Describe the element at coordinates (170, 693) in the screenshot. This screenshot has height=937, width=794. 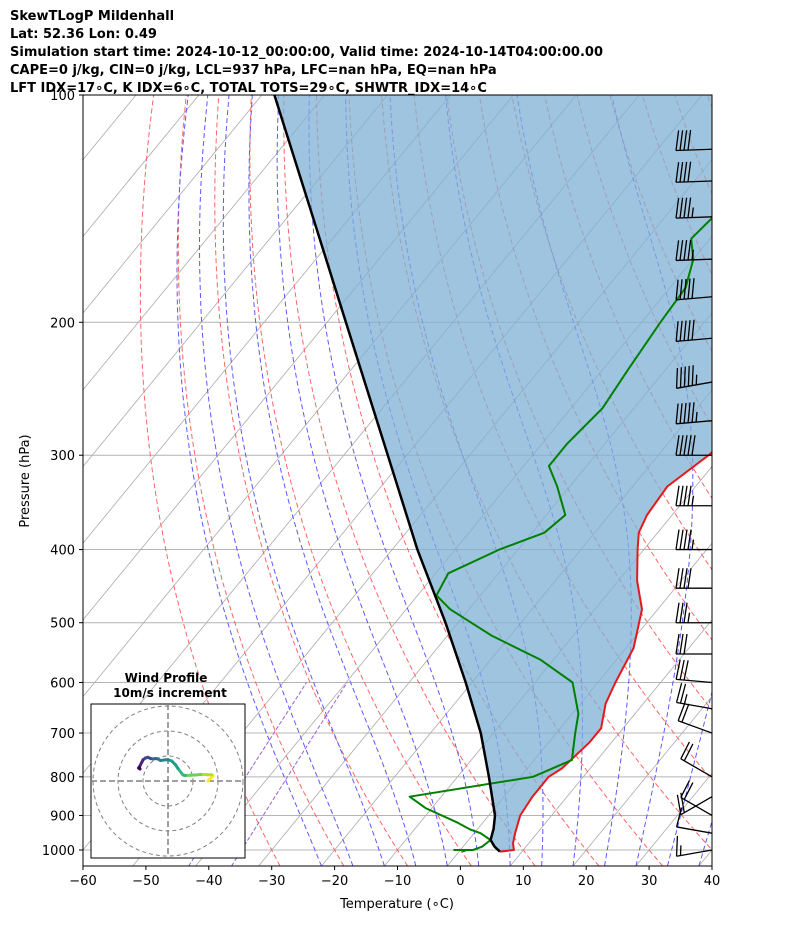
I see `inset-subtitle: 10m/s increment` at that location.